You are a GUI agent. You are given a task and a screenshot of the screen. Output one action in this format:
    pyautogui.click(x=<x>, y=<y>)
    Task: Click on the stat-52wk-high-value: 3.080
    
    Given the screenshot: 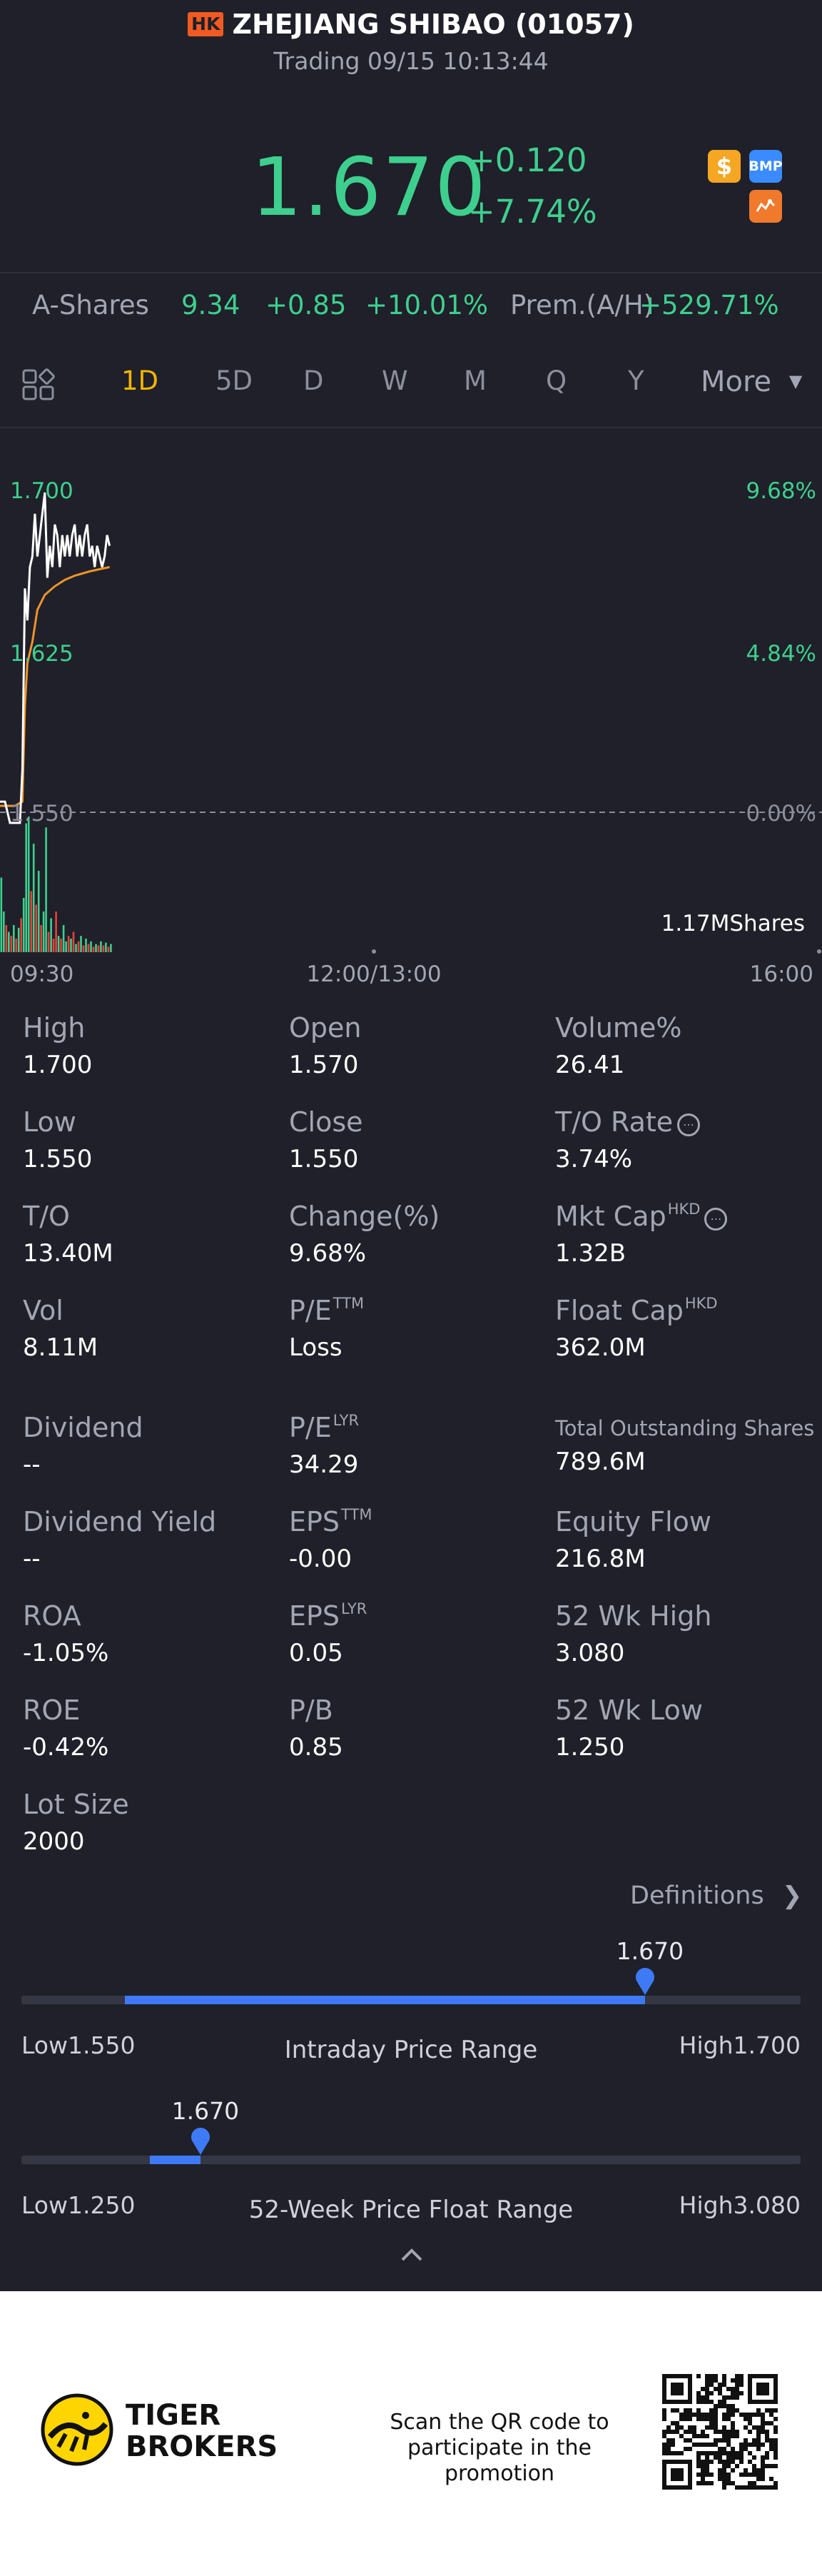 What is the action you would take?
    pyautogui.click(x=590, y=1653)
    